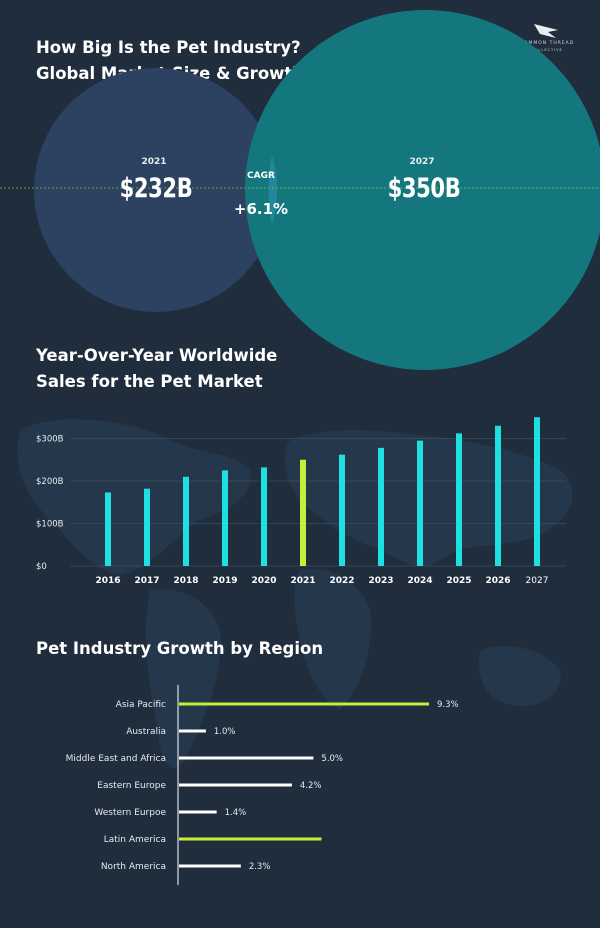 This screenshot has width=600, height=928. I want to click on region-value-label: 1.4%, so click(236, 813).